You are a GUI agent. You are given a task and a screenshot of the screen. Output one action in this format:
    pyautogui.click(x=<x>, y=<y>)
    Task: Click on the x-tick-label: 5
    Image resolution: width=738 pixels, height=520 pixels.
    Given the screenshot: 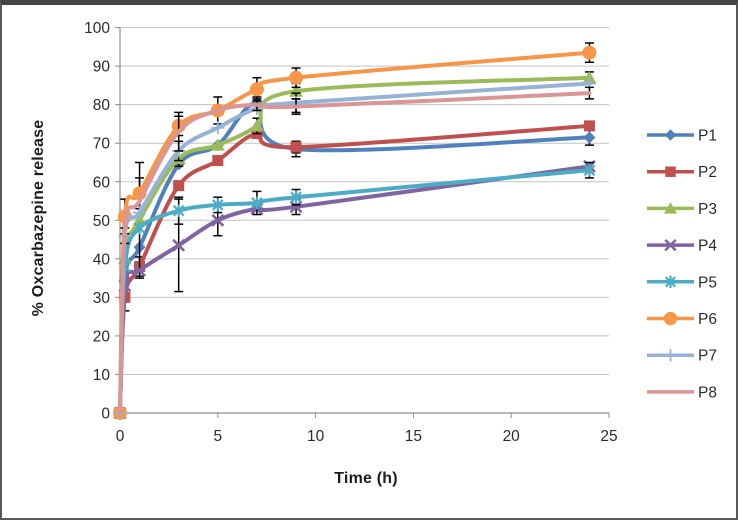 What is the action you would take?
    pyautogui.click(x=217, y=436)
    